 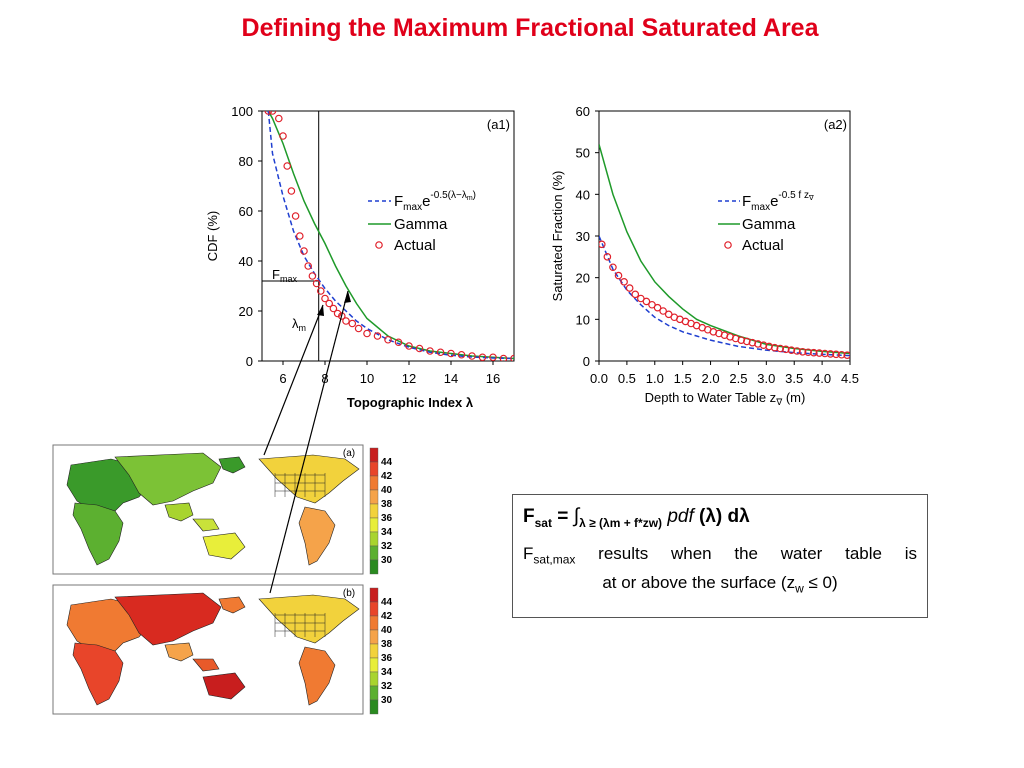 What do you see at coordinates (766, 378) in the screenshot?
I see `x-tick-label: 3.0` at bounding box center [766, 378].